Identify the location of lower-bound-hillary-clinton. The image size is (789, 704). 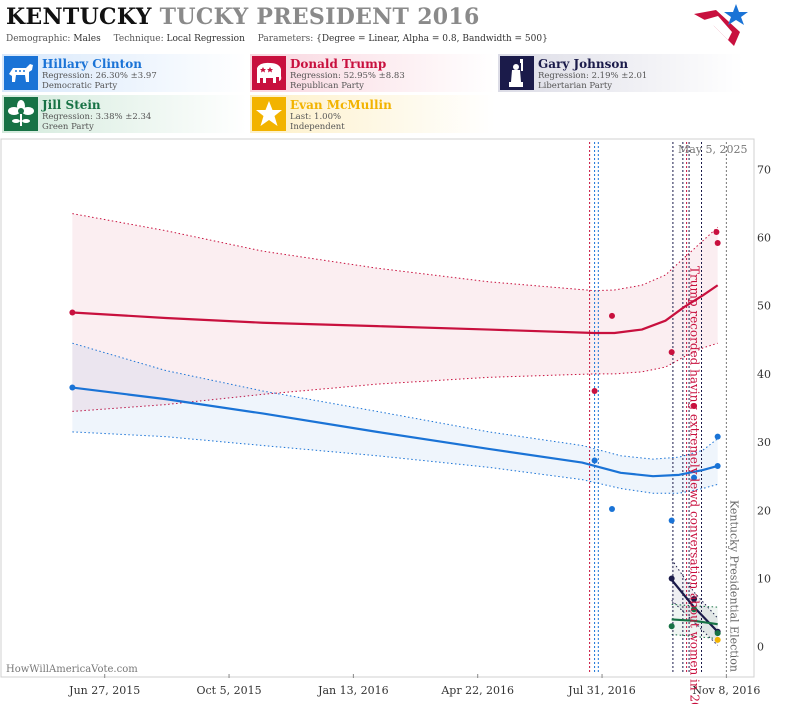
(395, 462).